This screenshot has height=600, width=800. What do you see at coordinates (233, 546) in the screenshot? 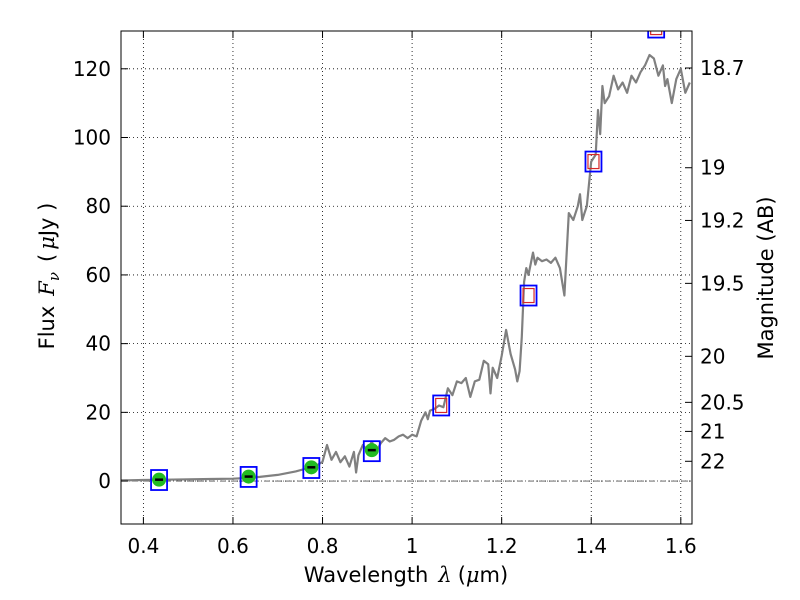
I see `x-tick-label: 0.6` at bounding box center [233, 546].